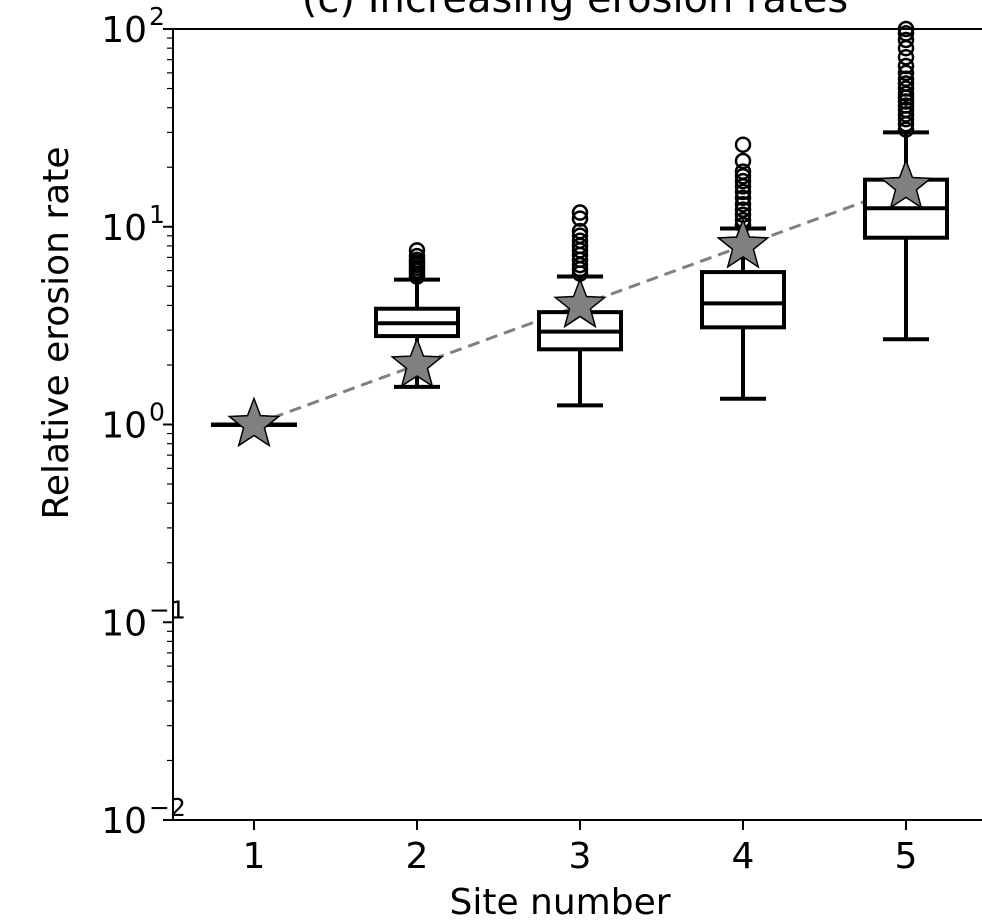  What do you see at coordinates (157, 214) in the screenshot?
I see `y-tick-exponent: 1` at bounding box center [157, 214].